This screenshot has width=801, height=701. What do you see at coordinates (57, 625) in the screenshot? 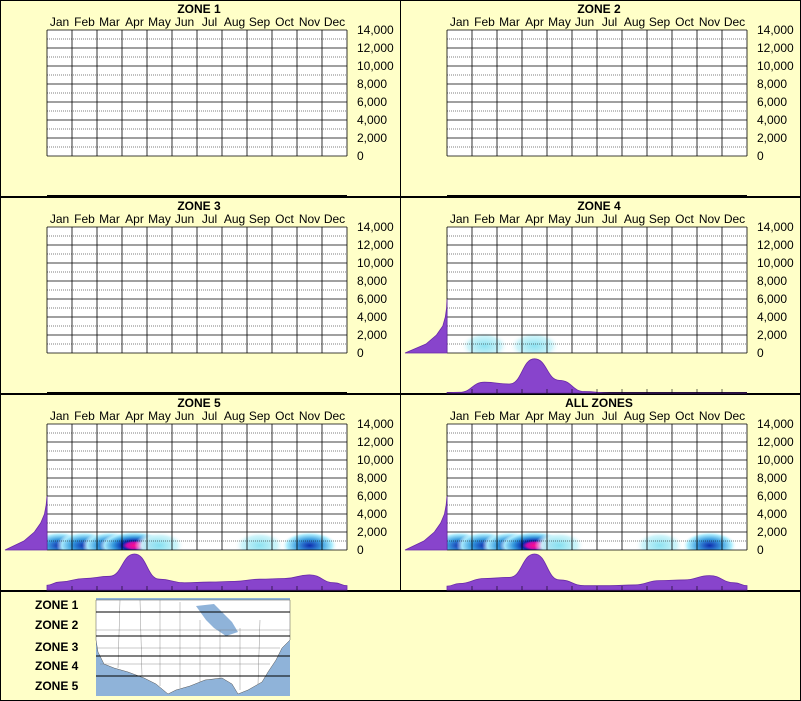
I see `legend-zone-label: ZONE 2` at bounding box center [57, 625].